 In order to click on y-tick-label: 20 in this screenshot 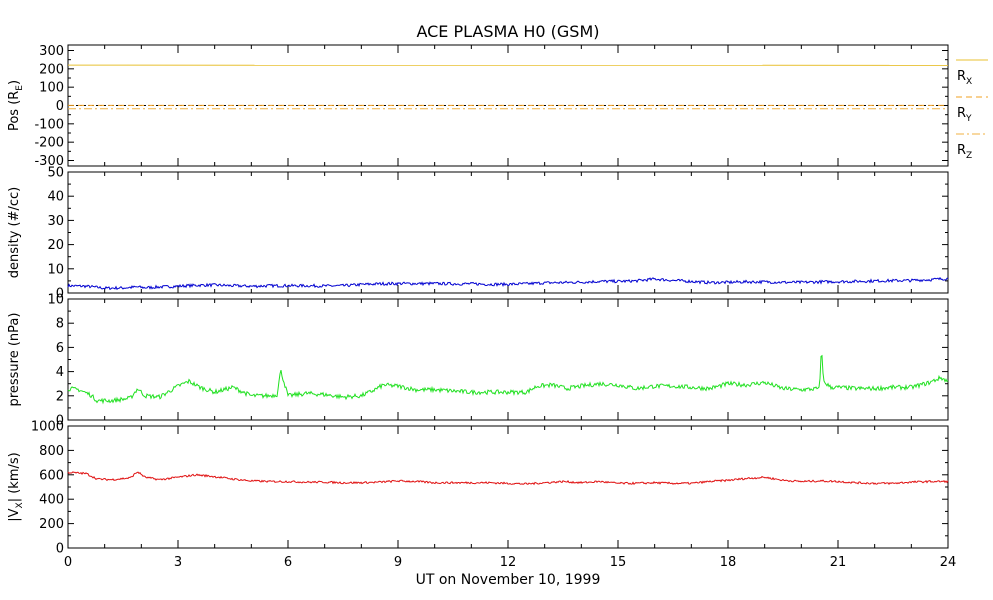, I will do `click(55, 245)`.